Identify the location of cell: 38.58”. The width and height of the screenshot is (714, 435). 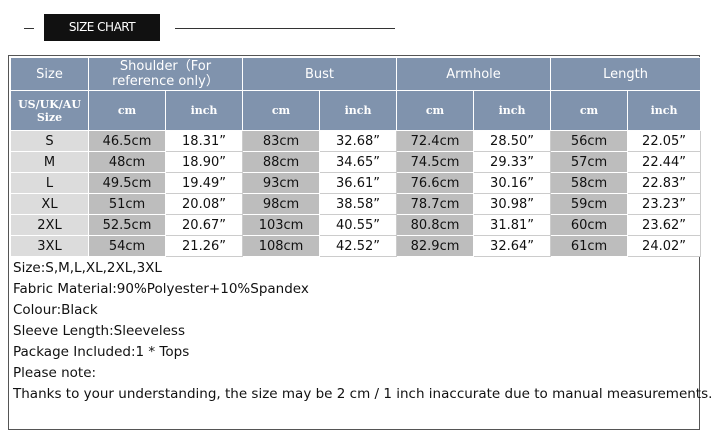
(358, 204).